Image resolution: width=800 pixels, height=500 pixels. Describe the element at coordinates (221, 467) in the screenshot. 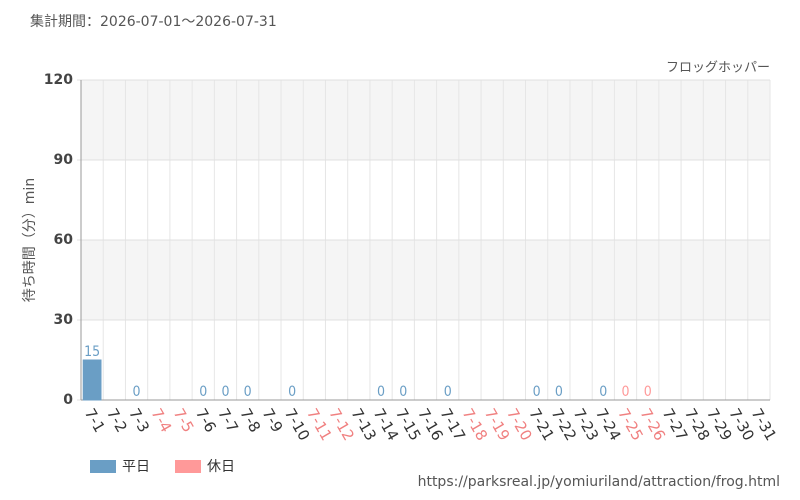

I see `legend-label: 休日` at that location.